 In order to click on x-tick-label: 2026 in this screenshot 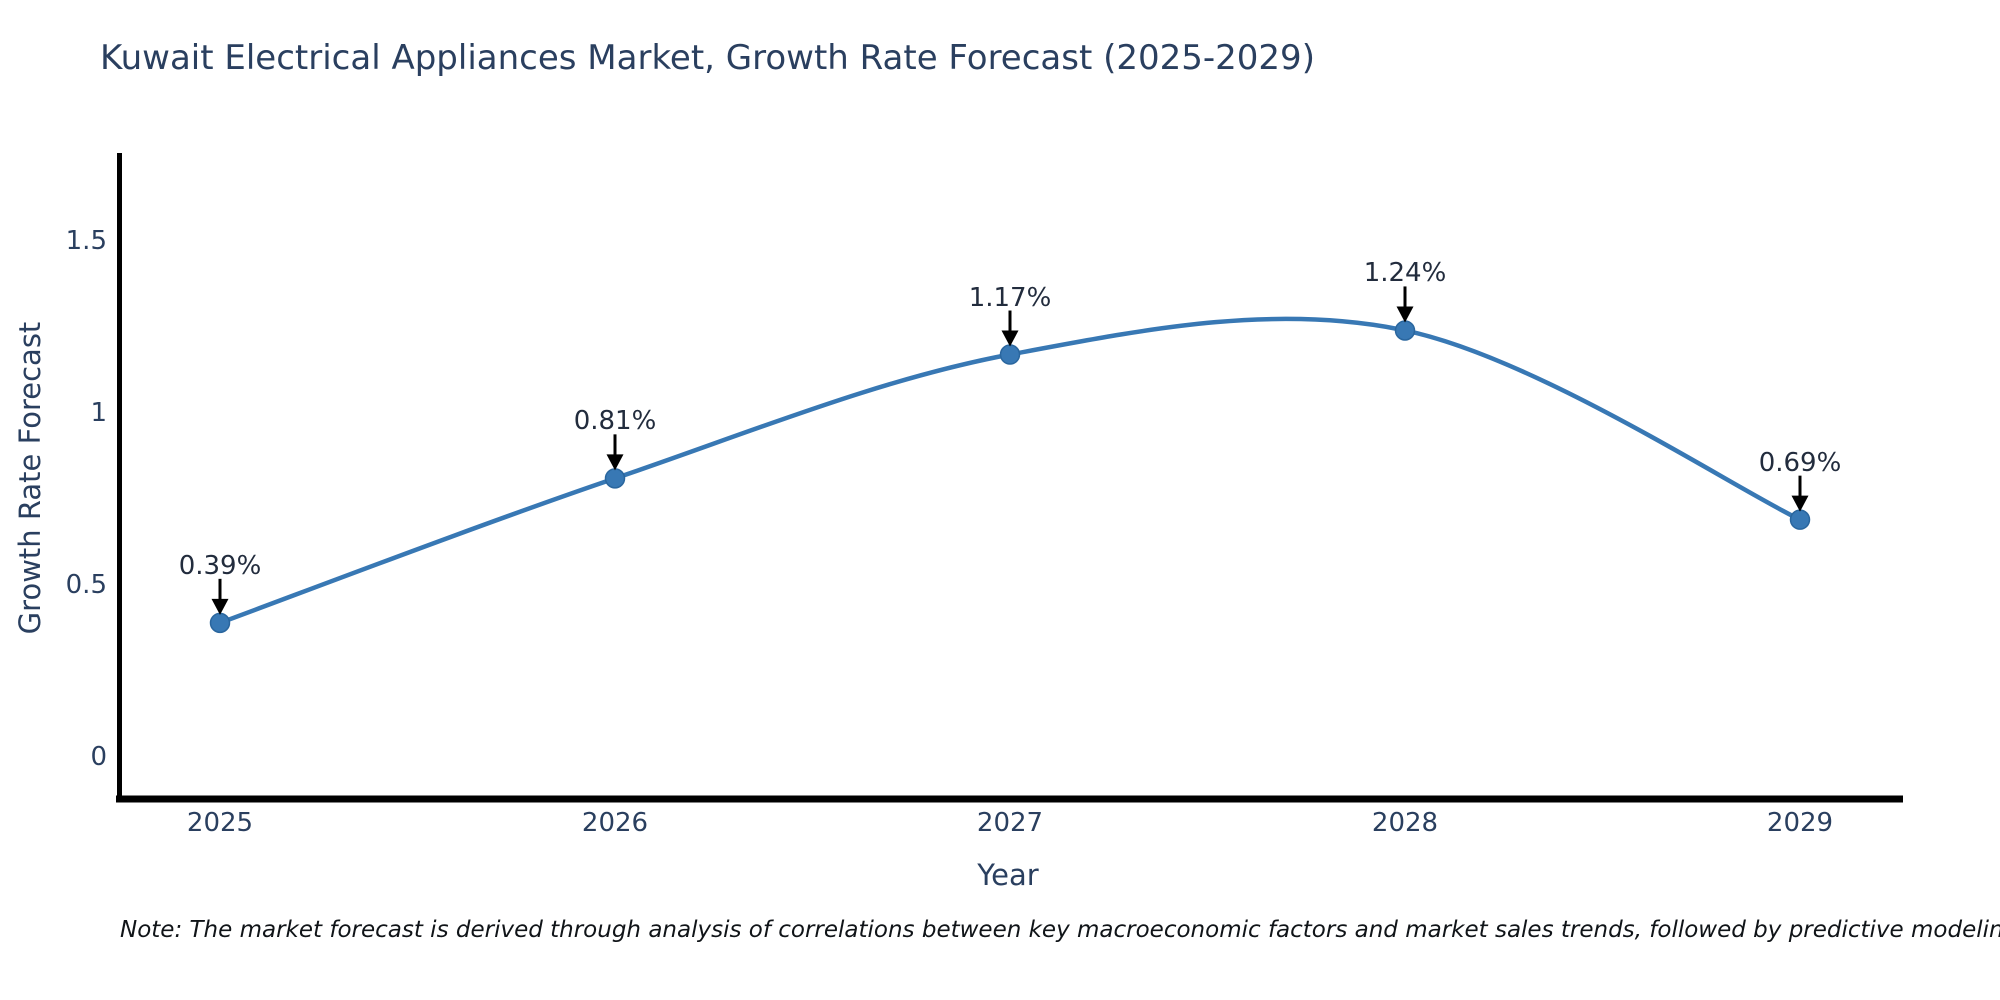, I will do `click(615, 823)`.